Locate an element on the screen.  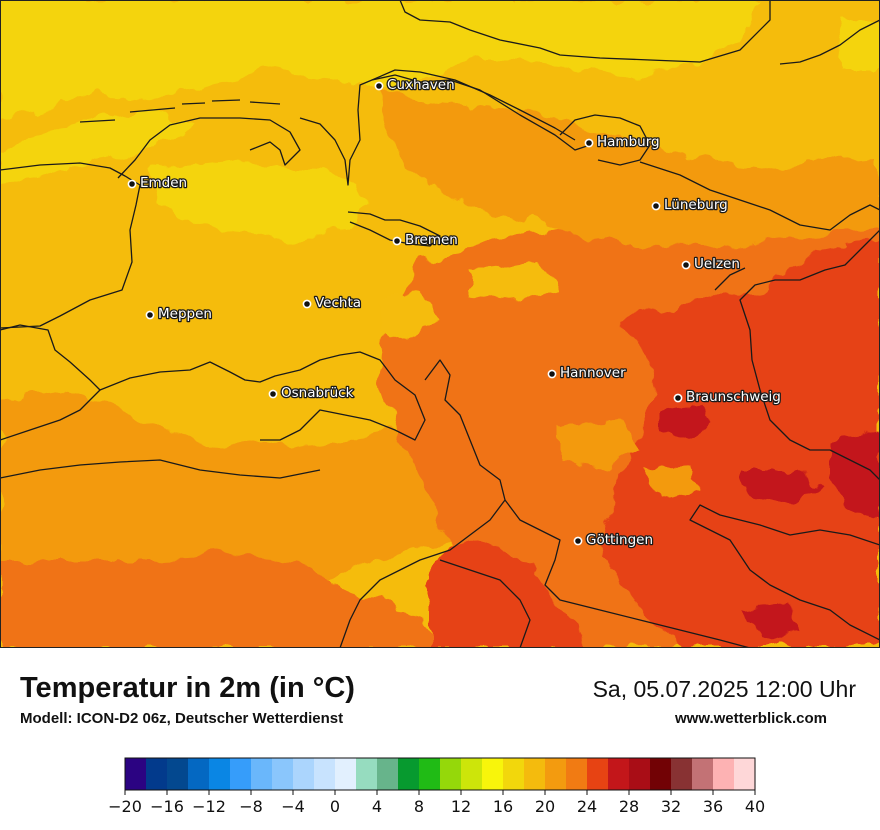
border-southeast is located at coordinates (784, 572).